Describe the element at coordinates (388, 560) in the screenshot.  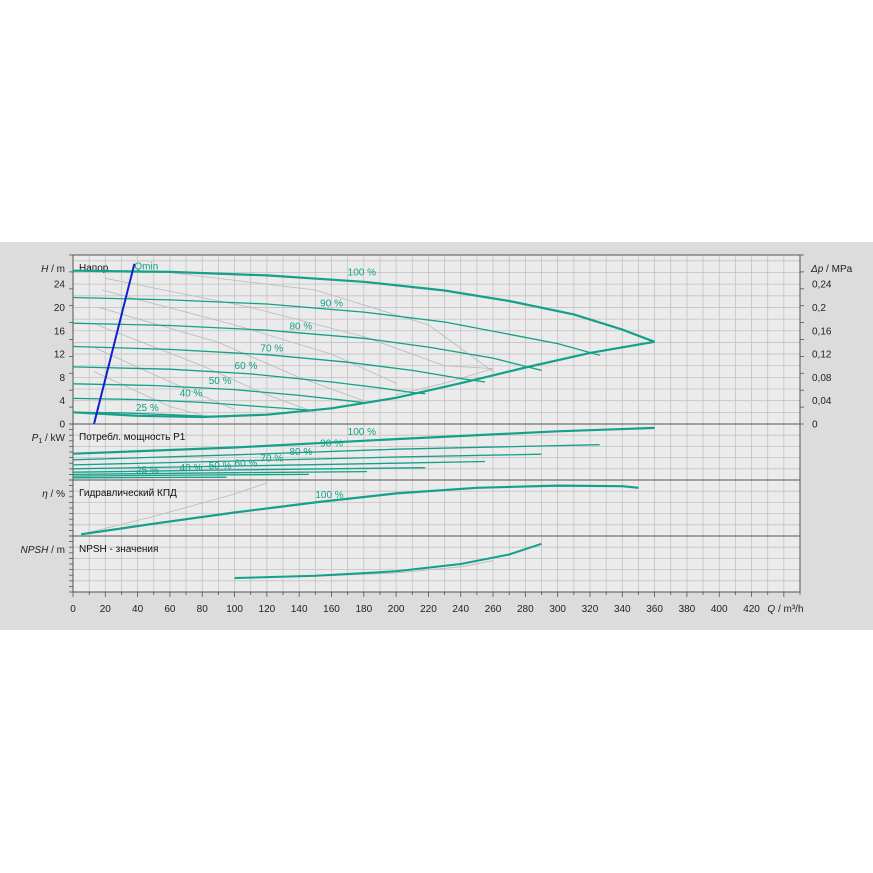
I see `series-line-npsh` at that location.